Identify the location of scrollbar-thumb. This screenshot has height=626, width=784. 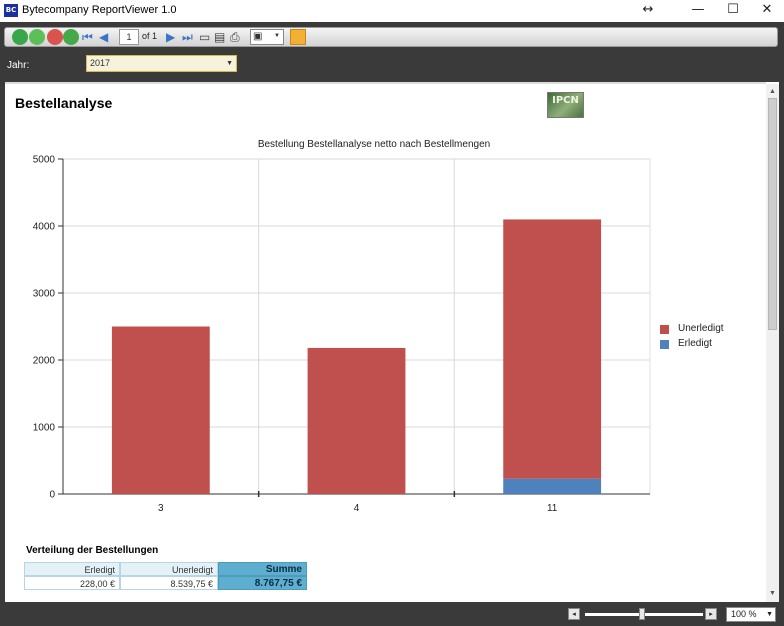
(772, 214).